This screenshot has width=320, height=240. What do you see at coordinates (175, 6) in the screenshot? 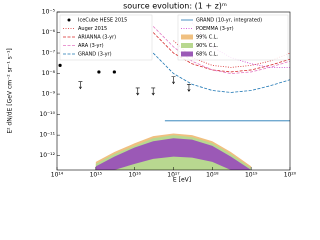
I see `chart-title: source evolution: (1 + z)ᵐ` at bounding box center [175, 6].